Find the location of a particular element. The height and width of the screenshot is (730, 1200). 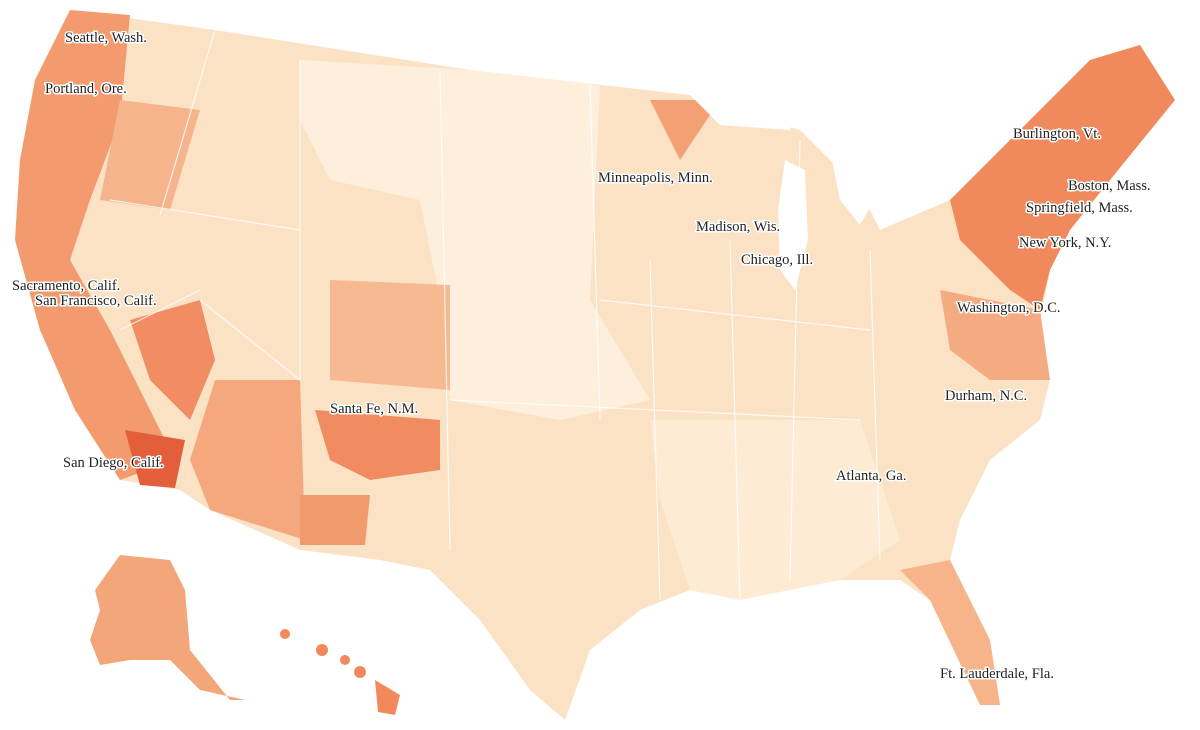

hawaii is located at coordinates (340, 672).